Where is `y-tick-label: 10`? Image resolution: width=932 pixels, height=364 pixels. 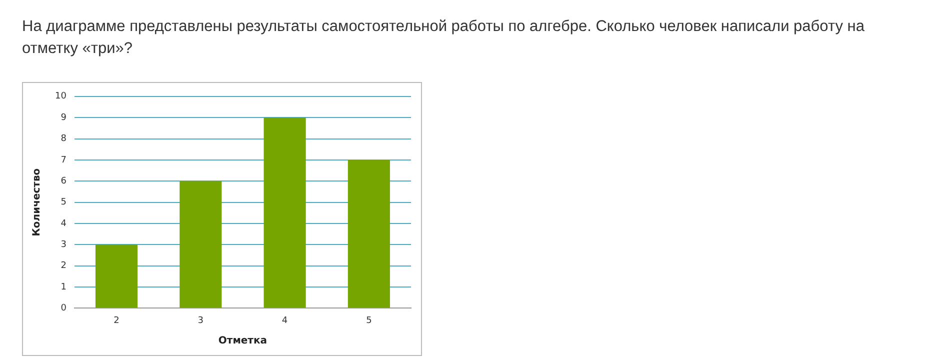 y-tick-label: 10 is located at coordinates (61, 97).